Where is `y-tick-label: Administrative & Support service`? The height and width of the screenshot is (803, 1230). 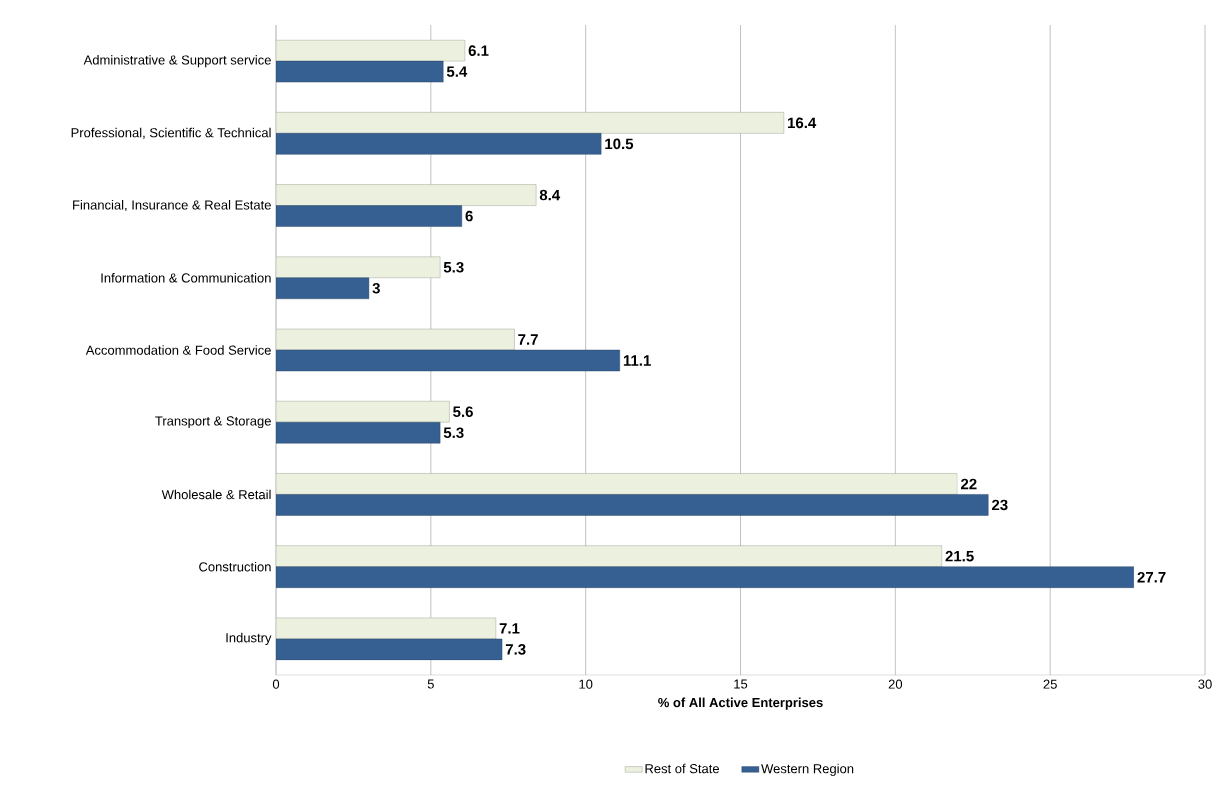 y-tick-label: Administrative & Support service is located at coordinates (177, 61).